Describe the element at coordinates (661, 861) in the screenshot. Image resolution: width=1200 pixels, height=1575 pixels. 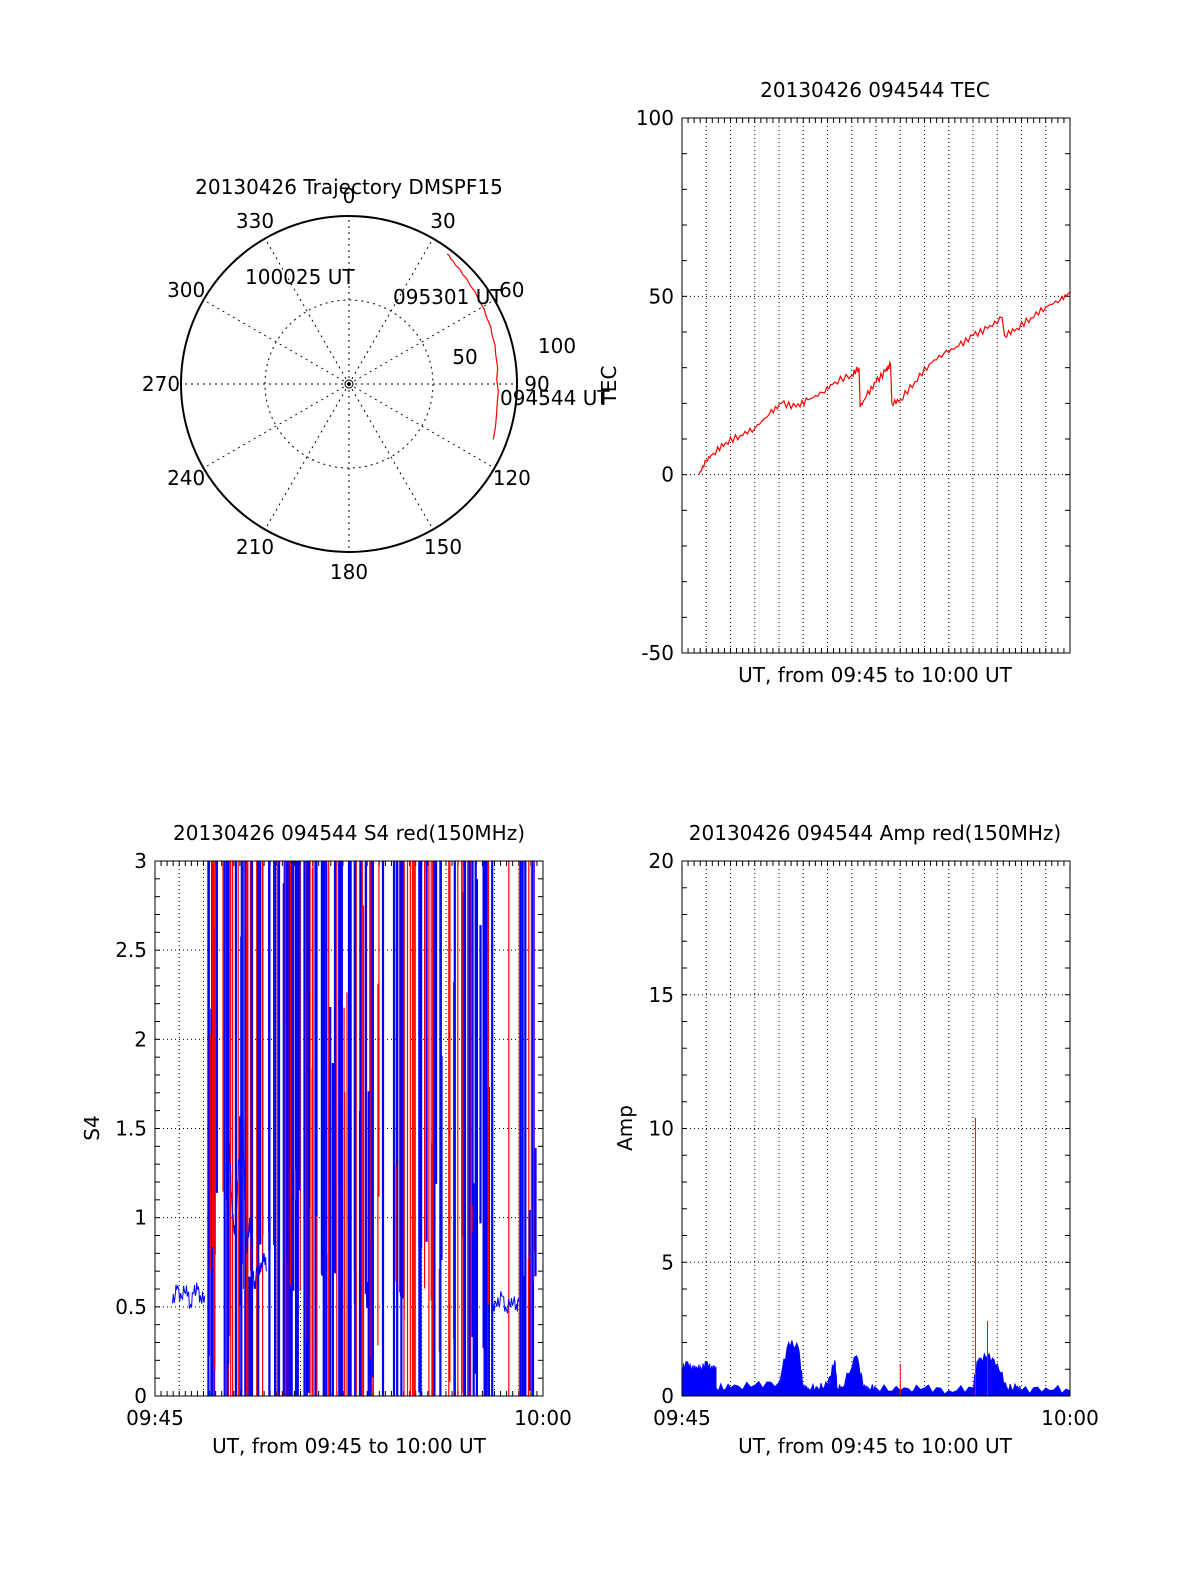
I see `y-tick-label: 20` at that location.